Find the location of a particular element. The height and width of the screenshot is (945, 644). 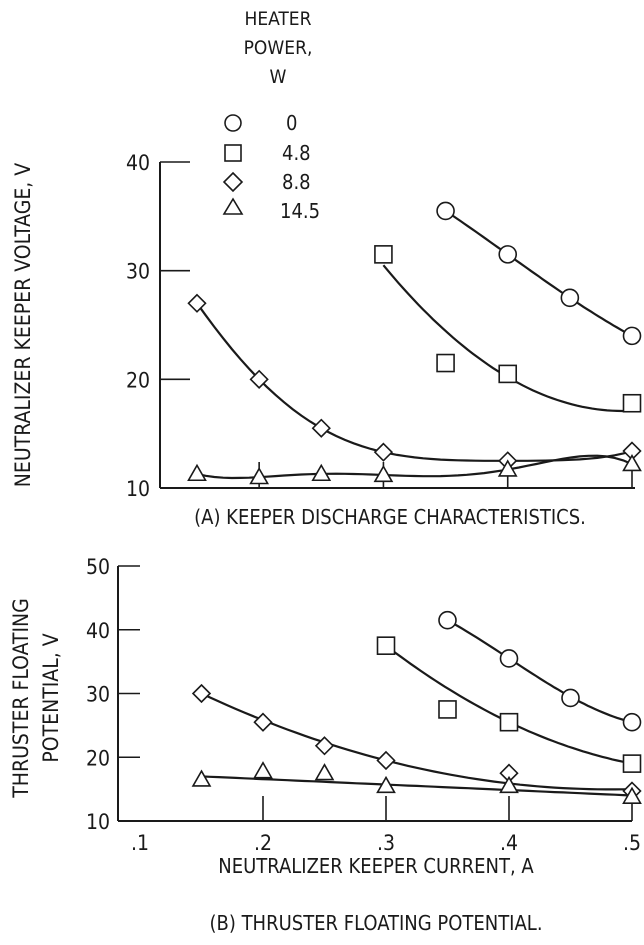

panel-b-x-tick-label--4: .4 is located at coordinates (509, 843).